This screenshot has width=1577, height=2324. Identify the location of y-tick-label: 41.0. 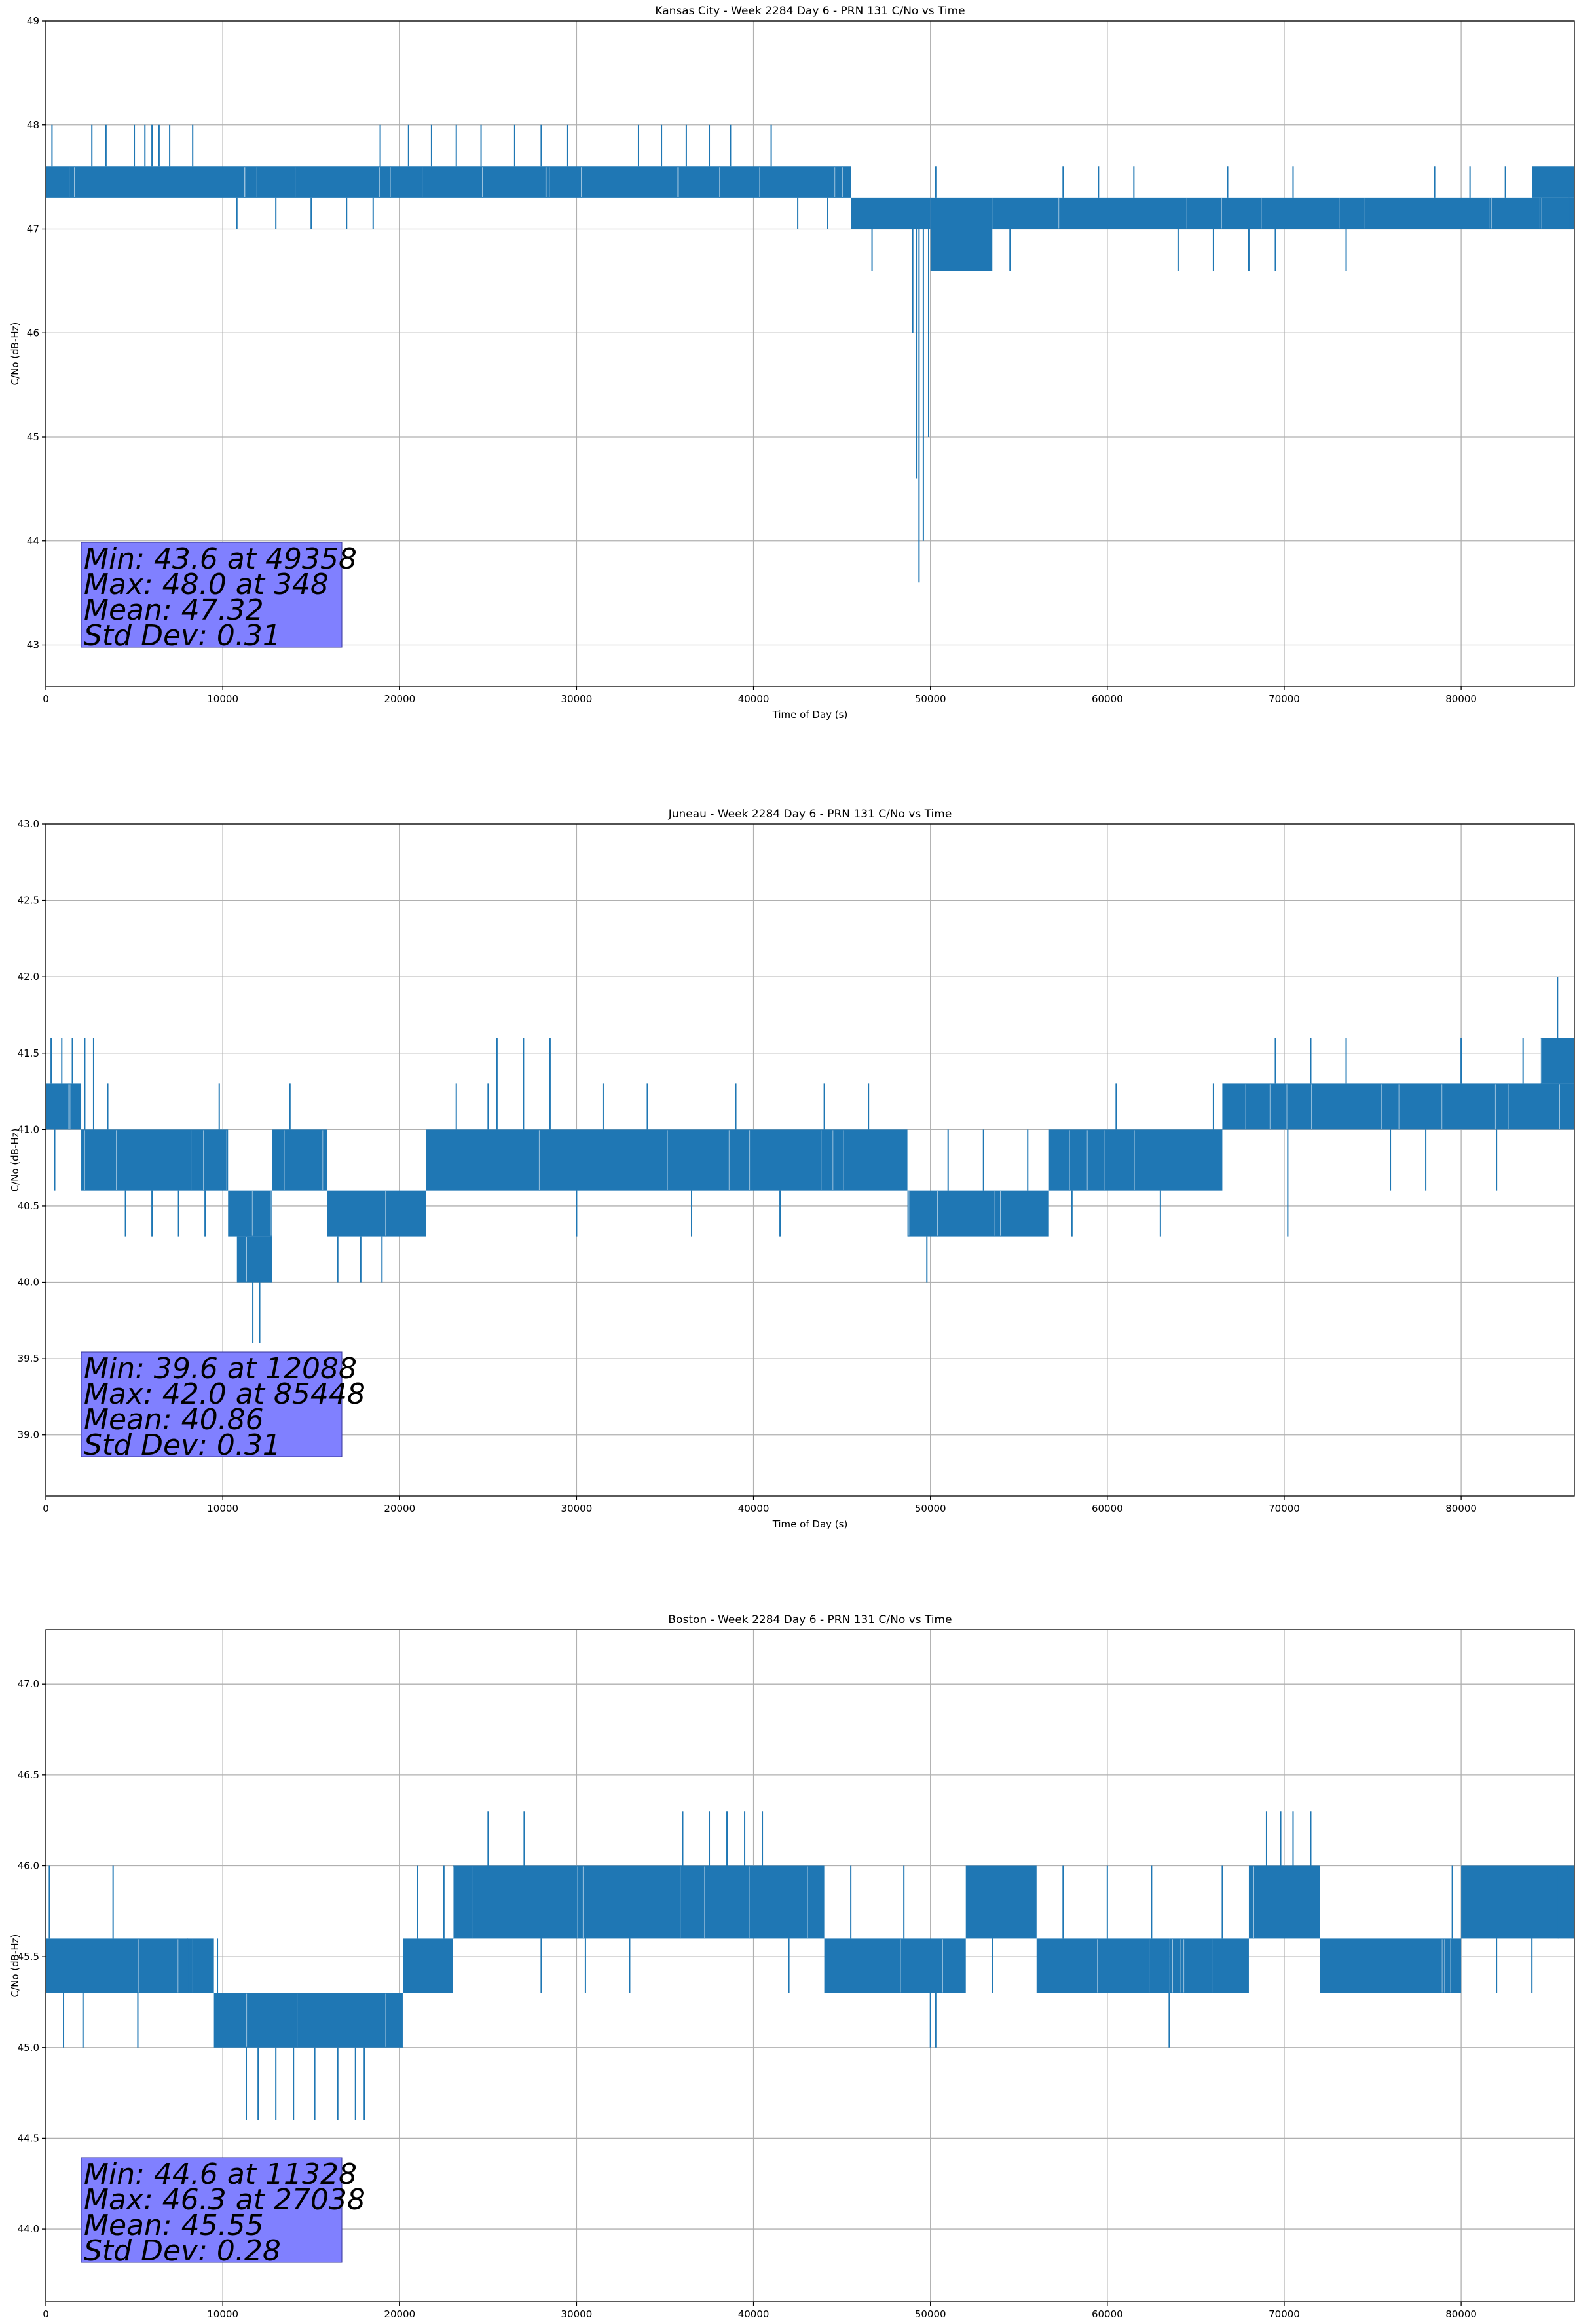
(28, 1129).